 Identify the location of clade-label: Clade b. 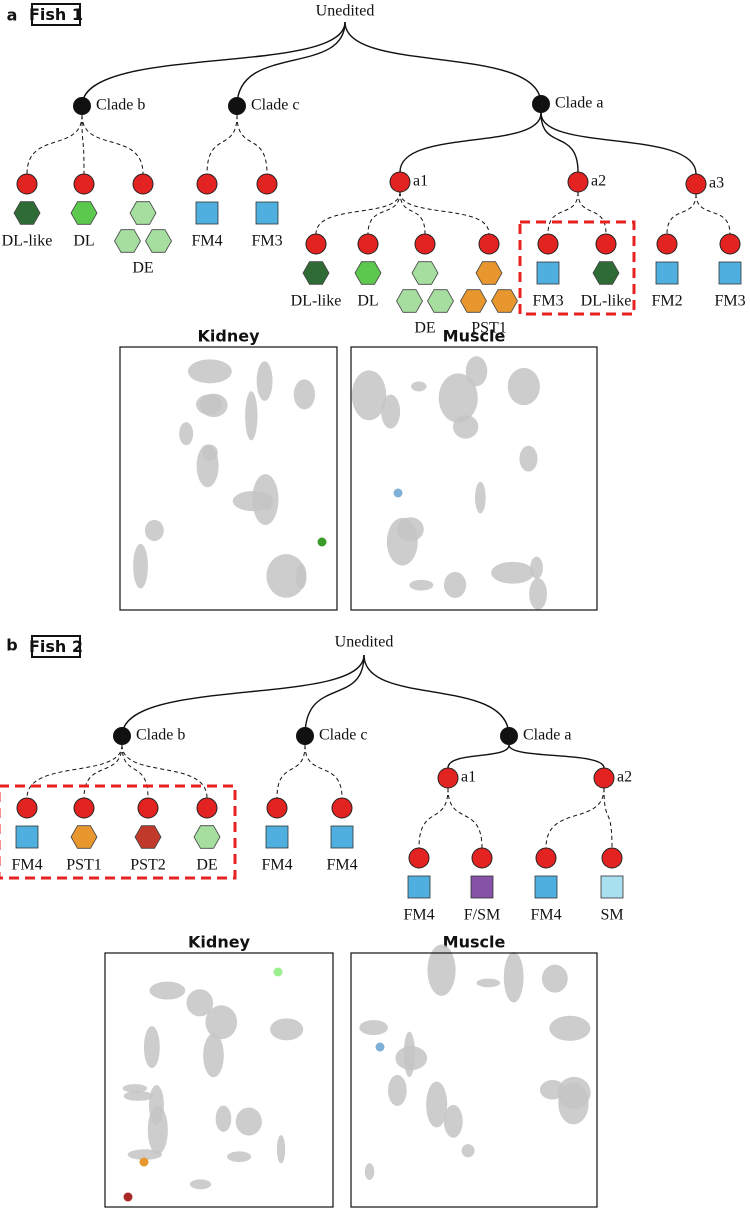
(120, 105).